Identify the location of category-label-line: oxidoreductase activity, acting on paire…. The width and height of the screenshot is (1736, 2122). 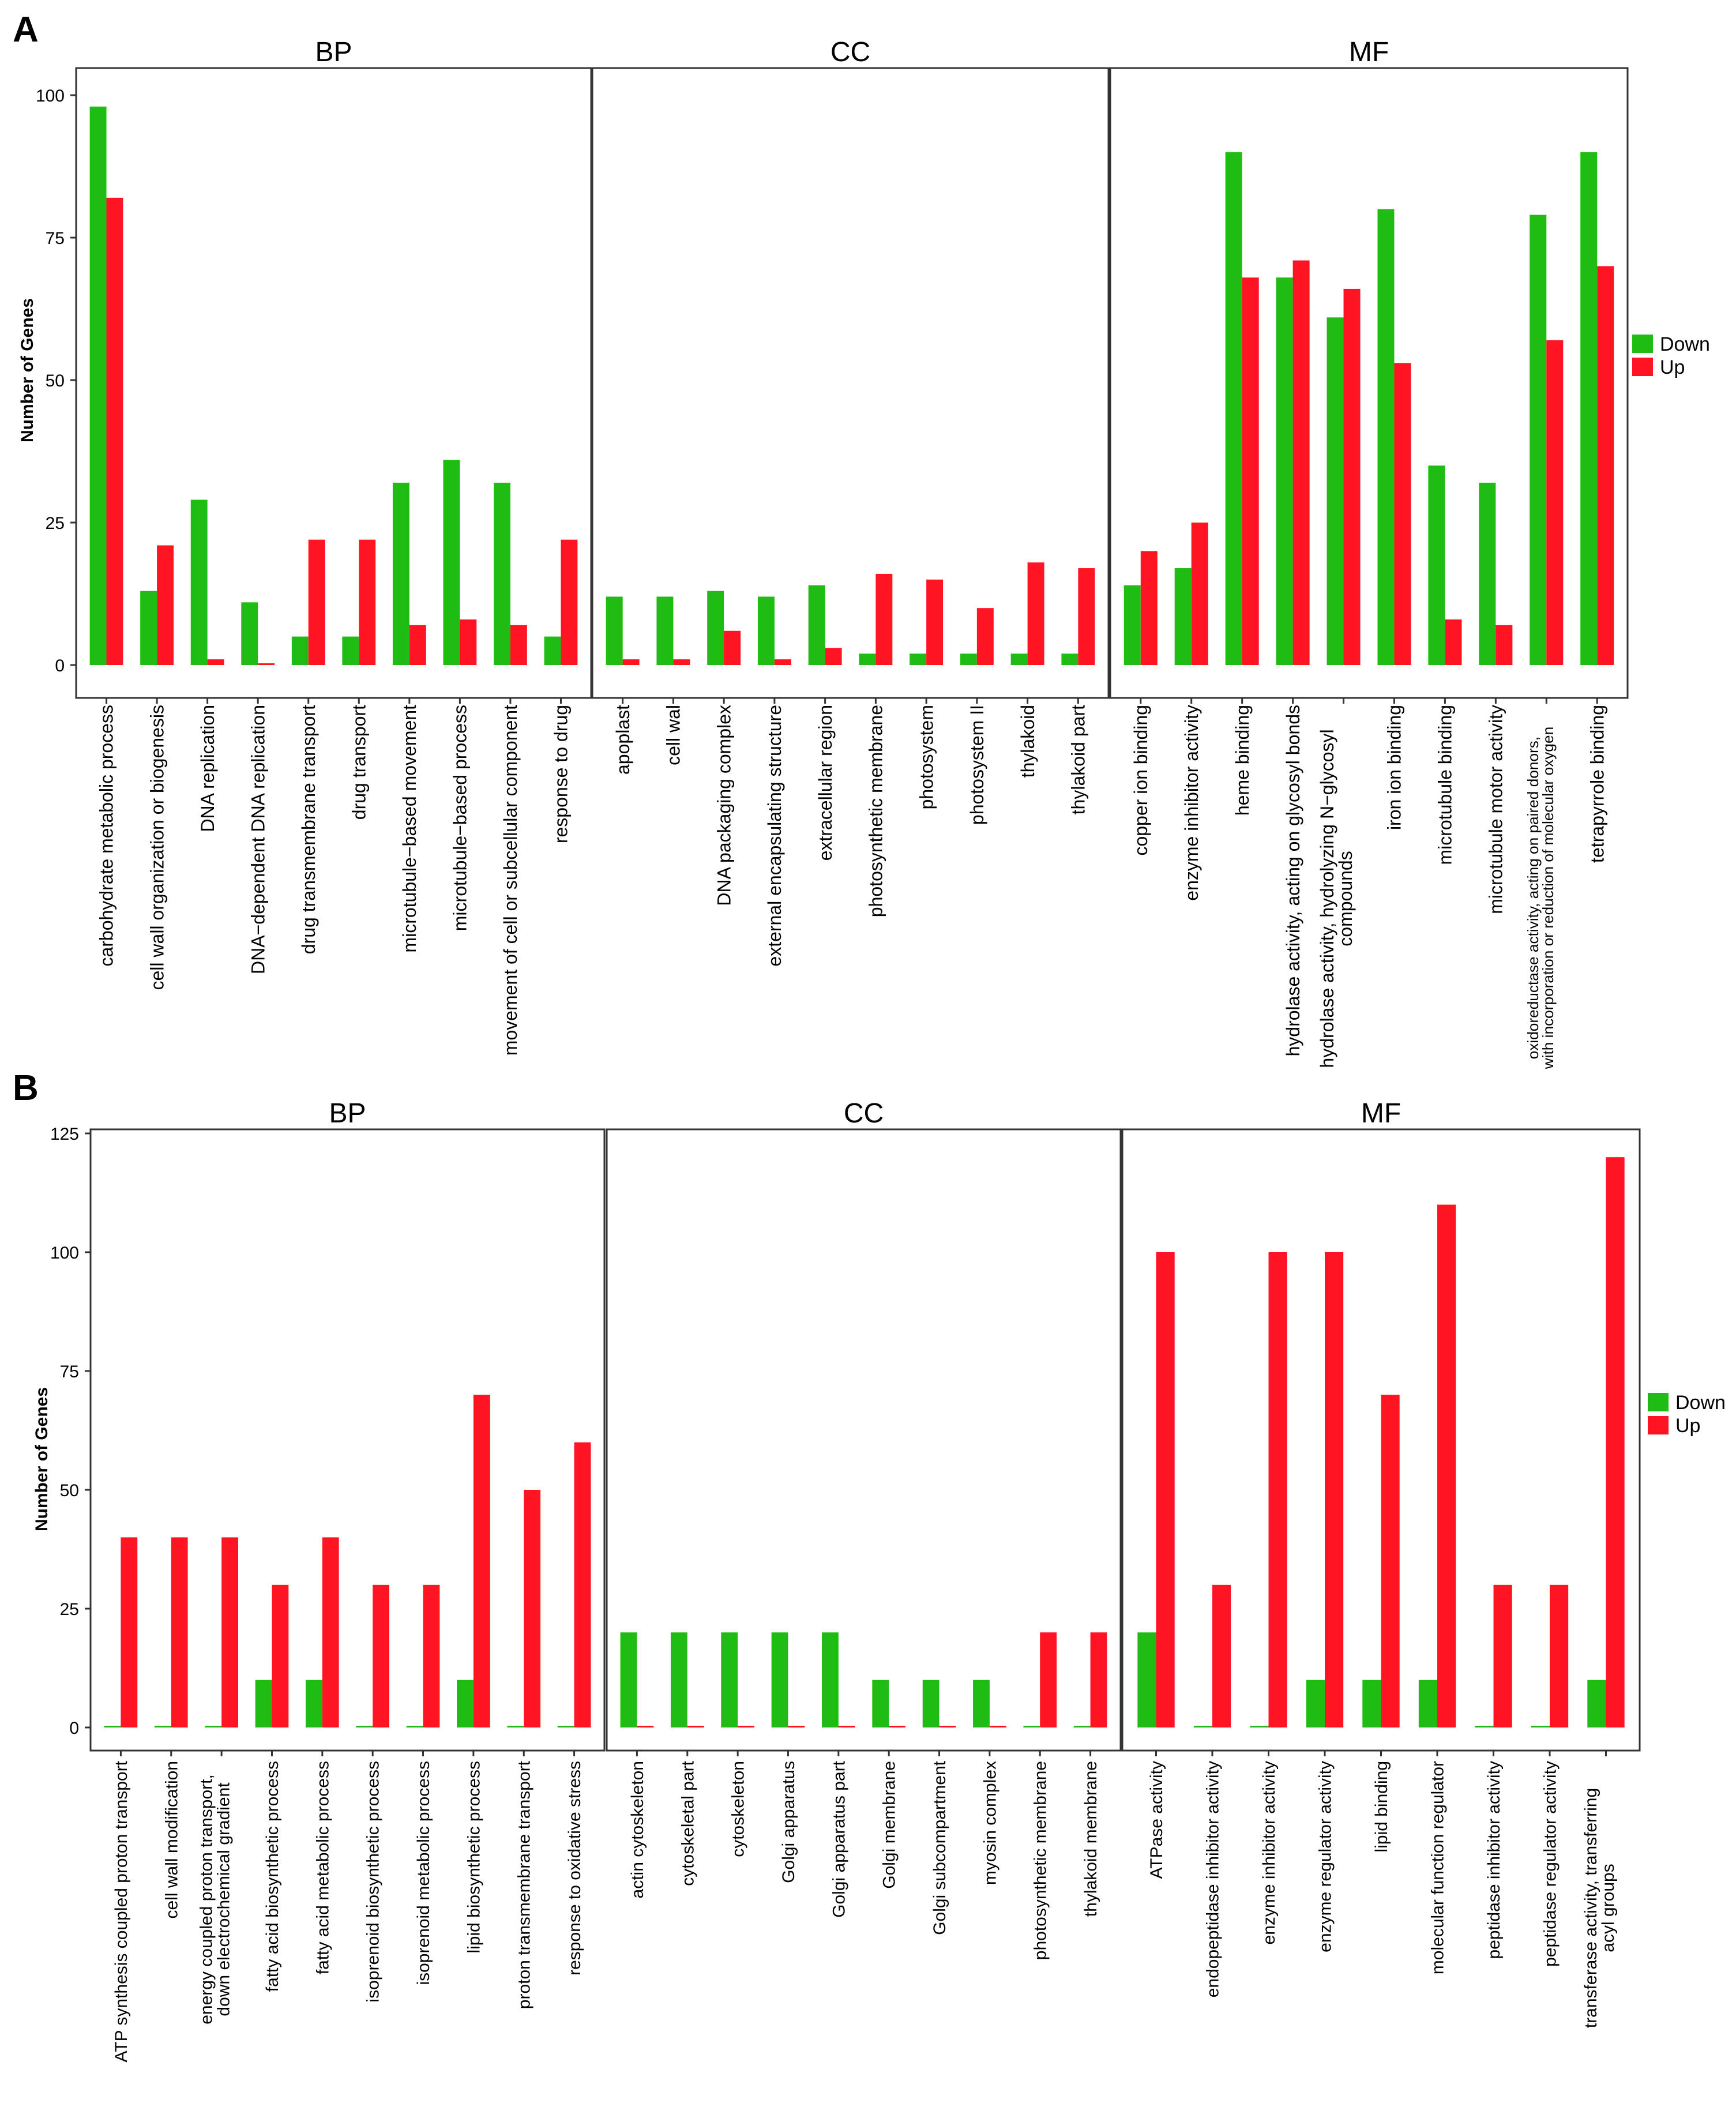
(1533, 899).